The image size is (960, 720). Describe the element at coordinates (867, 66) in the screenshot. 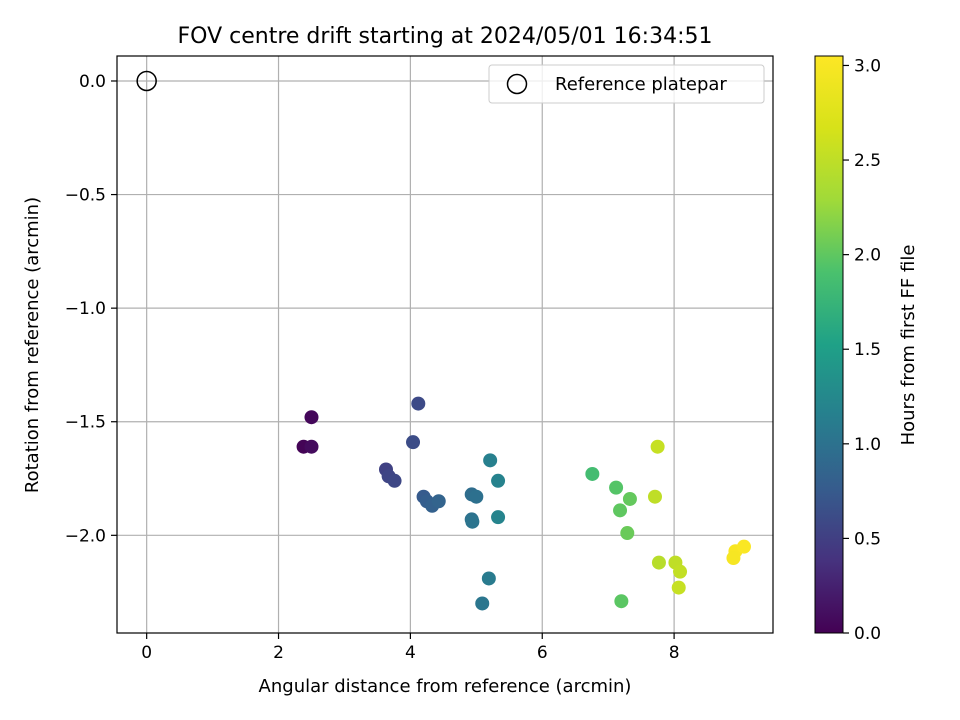

I see `colorbar-tick-label: 3.0` at that location.